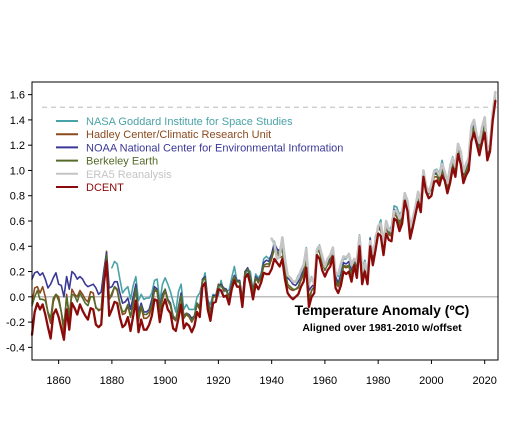 This screenshot has height=442, width=530. I want to click on x-tick-label: 1900, so click(165, 381).